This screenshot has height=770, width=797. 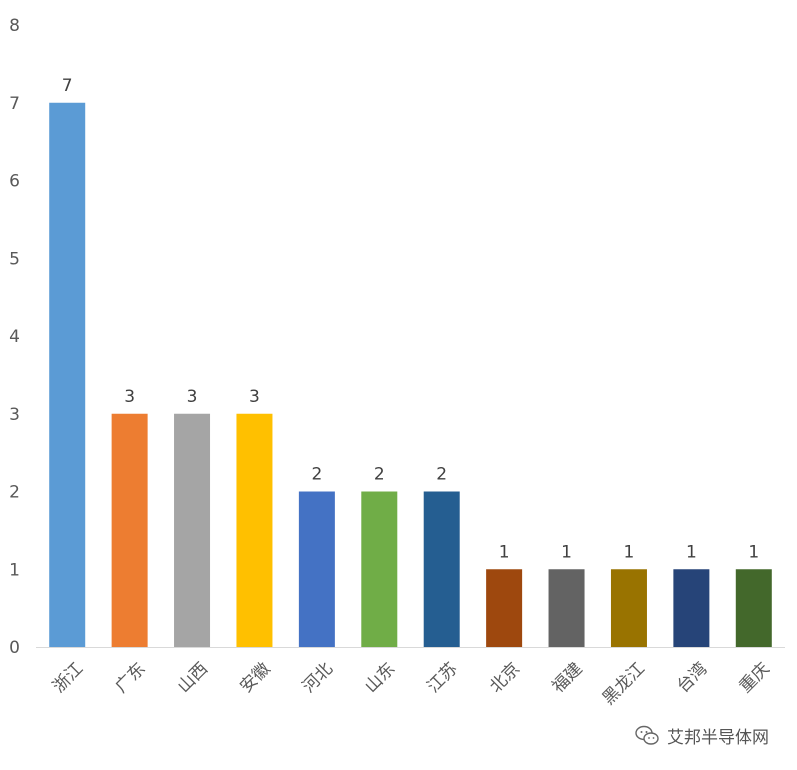 I want to click on x-tick-label: 江苏, so click(x=443, y=678).